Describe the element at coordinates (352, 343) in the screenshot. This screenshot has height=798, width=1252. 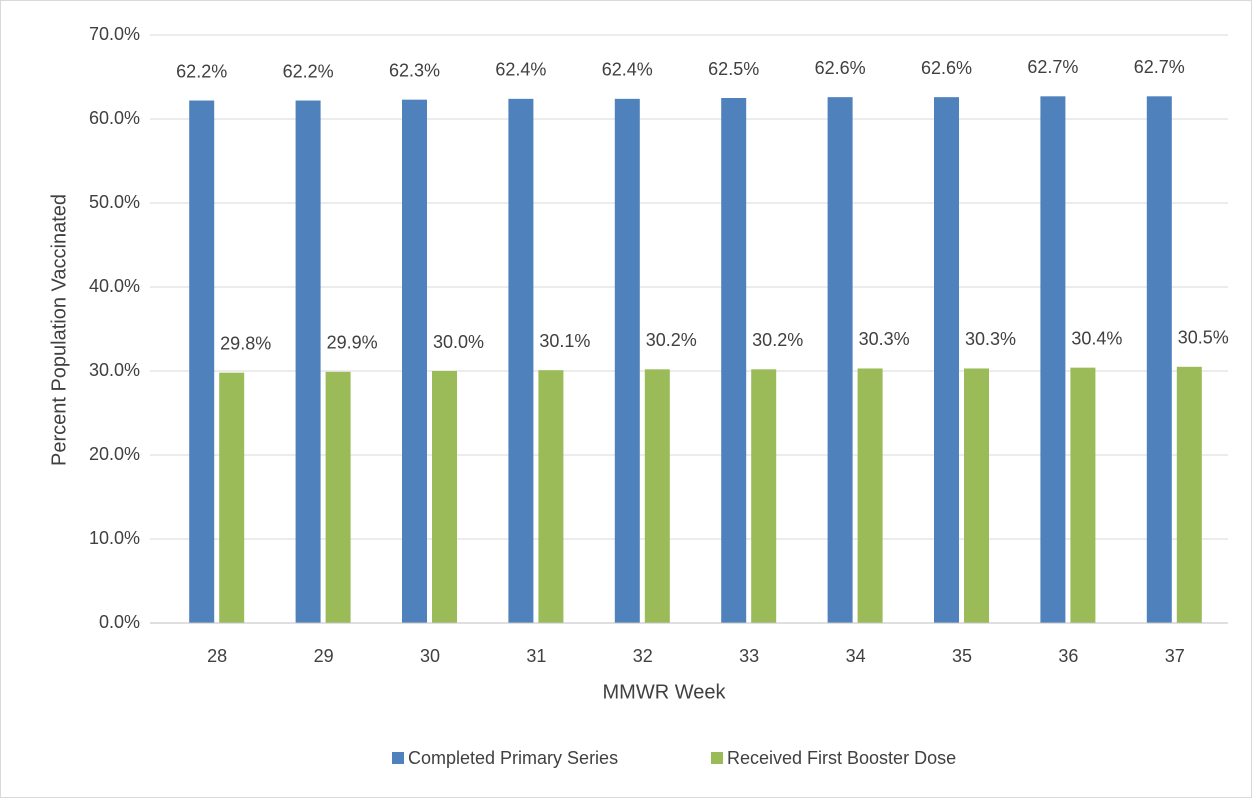
I see `data-label: 29.9%` at that location.